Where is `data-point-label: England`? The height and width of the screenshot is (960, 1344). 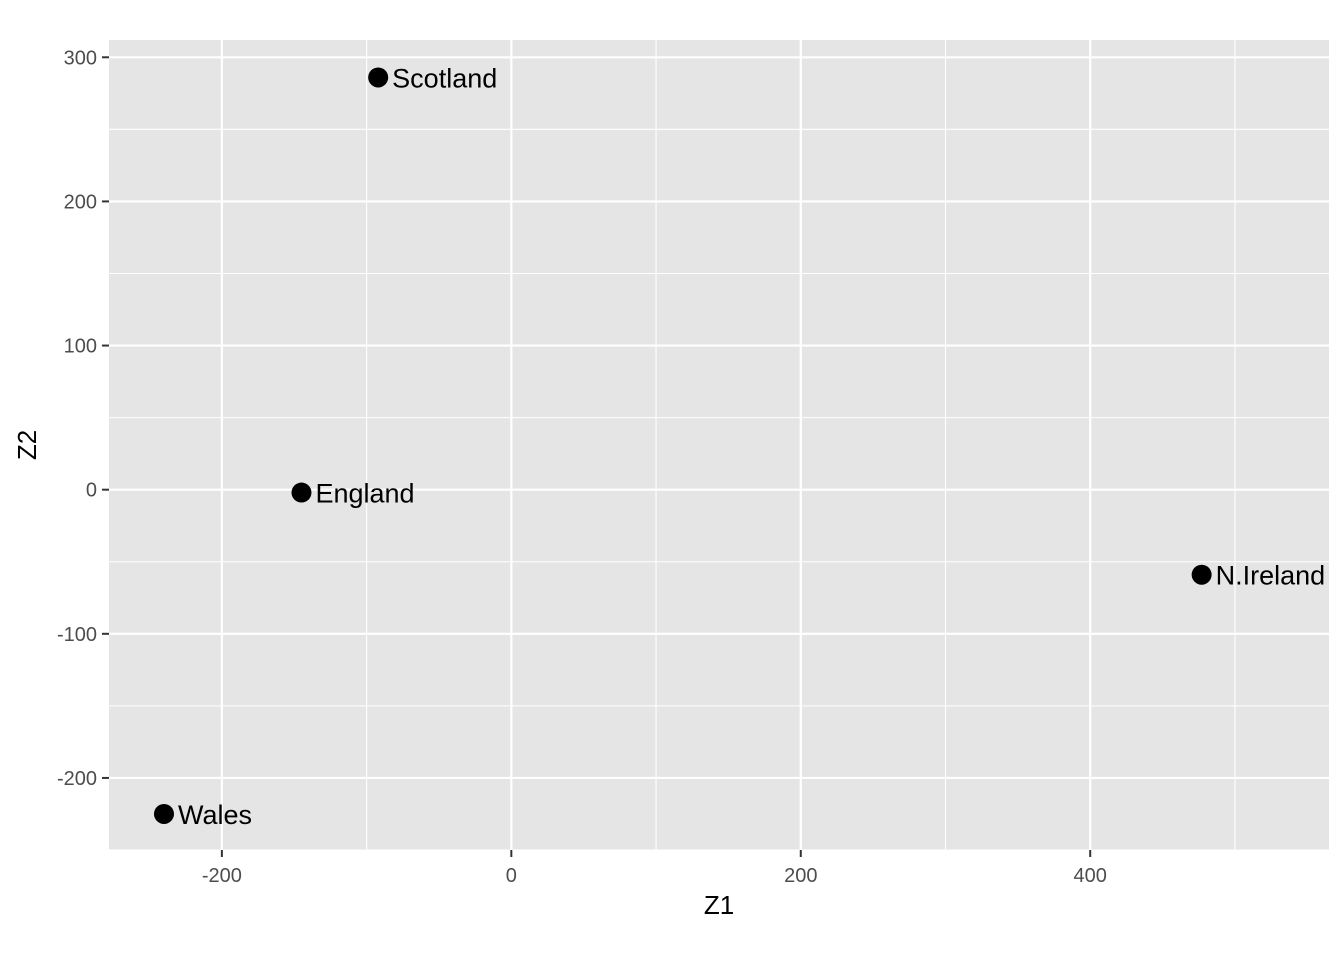
data-point-label: England is located at coordinates (364, 494).